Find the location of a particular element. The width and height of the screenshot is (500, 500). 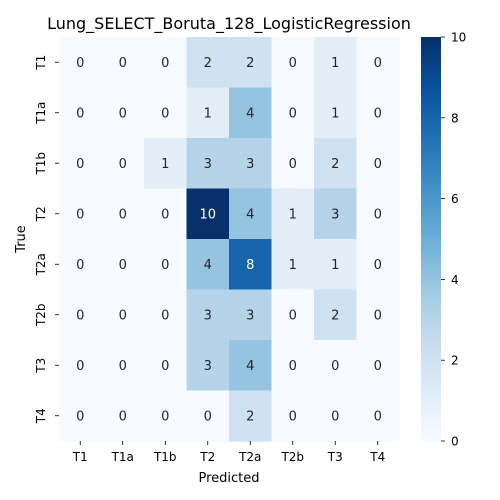

colorbar-tick-label: 2 is located at coordinates (455, 361).